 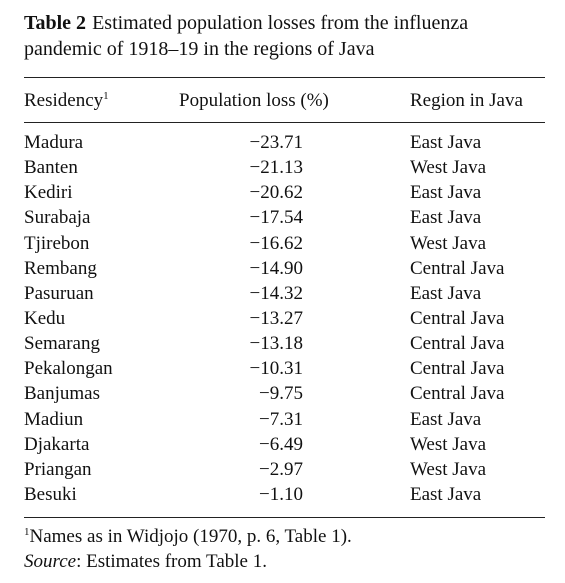 I want to click on residency-cell: Kedu, so click(x=45, y=318).